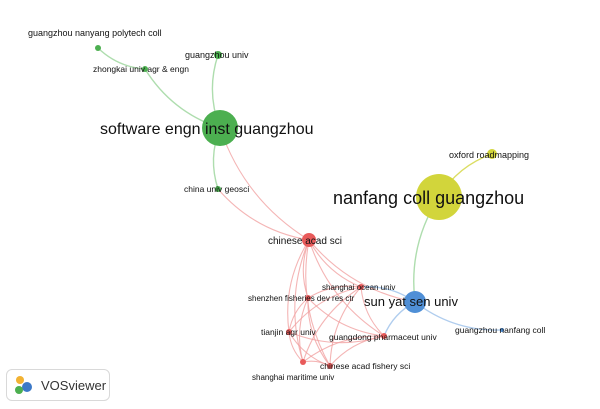 This screenshot has width=600, height=409. What do you see at coordinates (309, 240) in the screenshot?
I see `node-cas` at bounding box center [309, 240].